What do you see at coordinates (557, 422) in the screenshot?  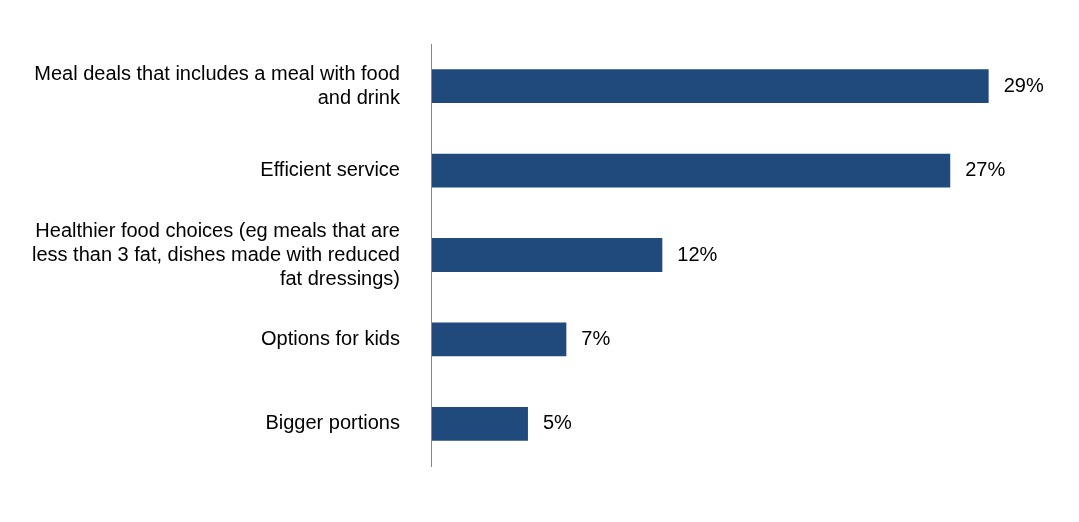 I see `data-label: 5%` at bounding box center [557, 422].